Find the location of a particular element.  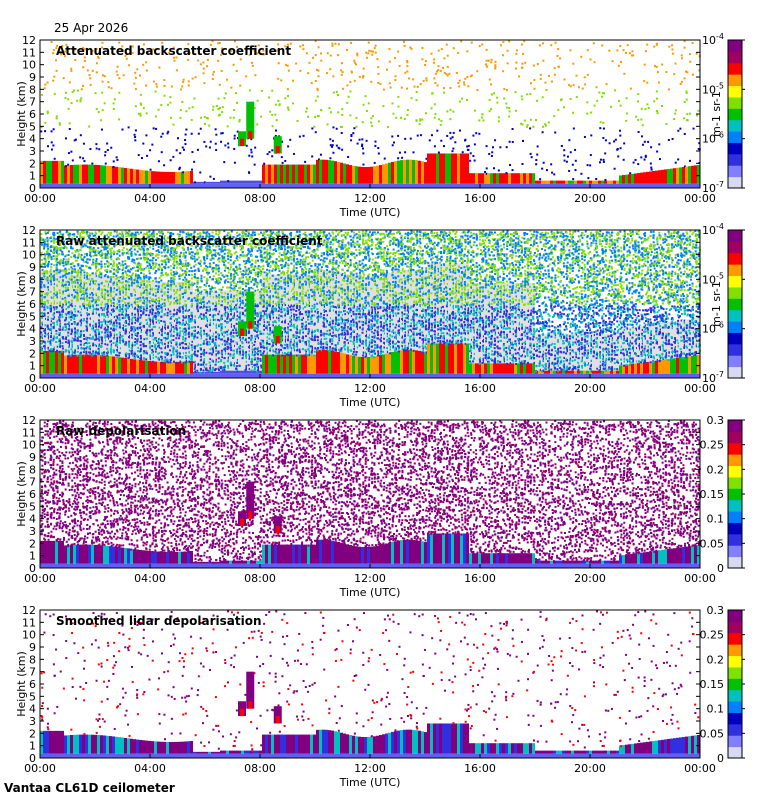

colorbar: 0.30.250.20.150.10.050 is located at coordinates (723, 494).